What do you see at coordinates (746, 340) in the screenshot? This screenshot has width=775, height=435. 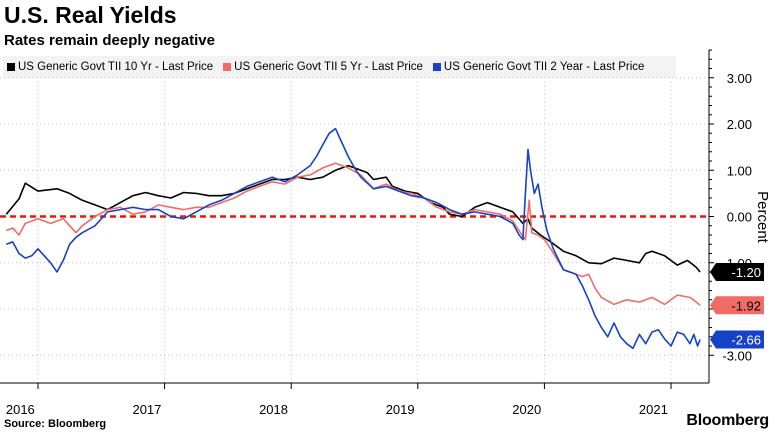 I see `last-value-label-2: -2.66` at bounding box center [746, 340].